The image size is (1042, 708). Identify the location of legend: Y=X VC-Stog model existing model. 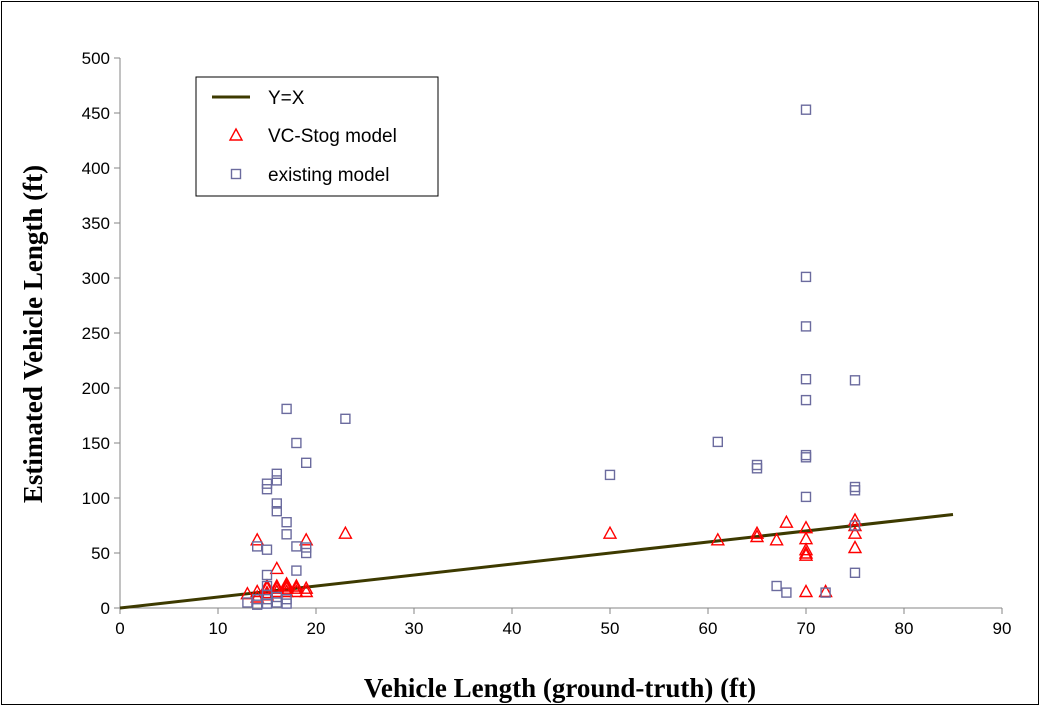
(317, 136).